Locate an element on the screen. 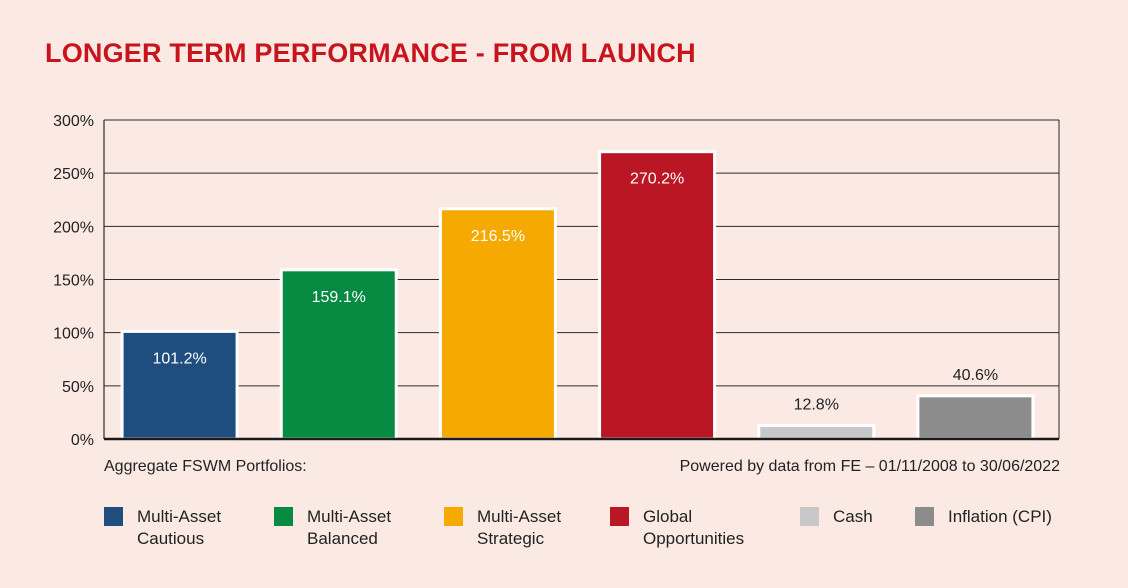 This screenshot has height=588, width=1128. data-label: 40.6% is located at coordinates (975, 375).